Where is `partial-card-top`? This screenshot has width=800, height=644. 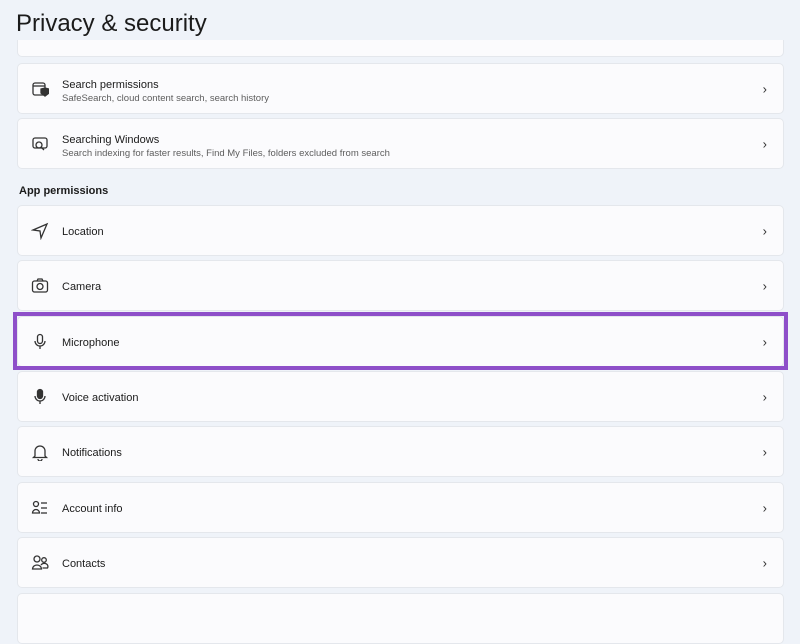
partial-card-top is located at coordinates (400, 48).